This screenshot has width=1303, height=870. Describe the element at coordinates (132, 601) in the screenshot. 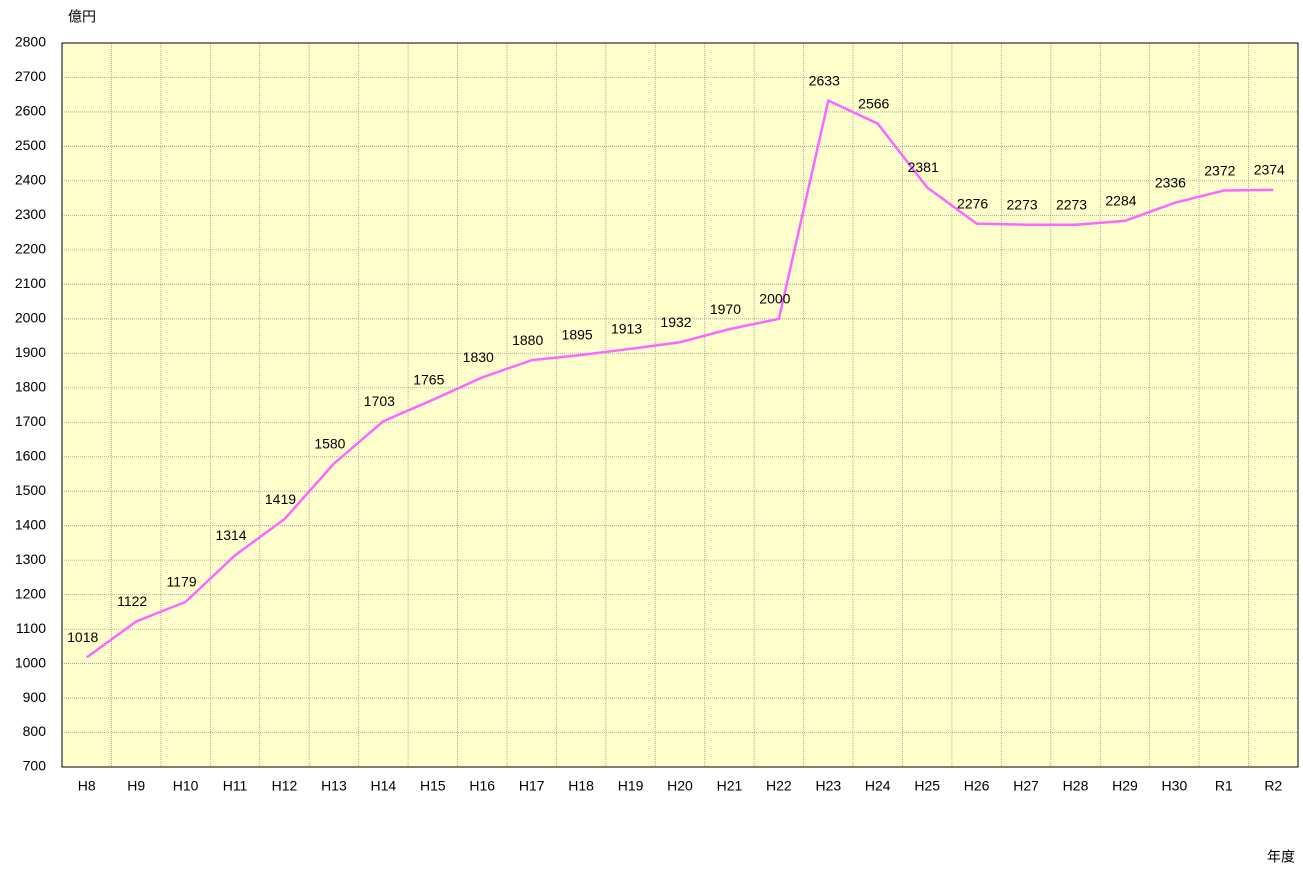

I see `data-label: 1122` at that location.